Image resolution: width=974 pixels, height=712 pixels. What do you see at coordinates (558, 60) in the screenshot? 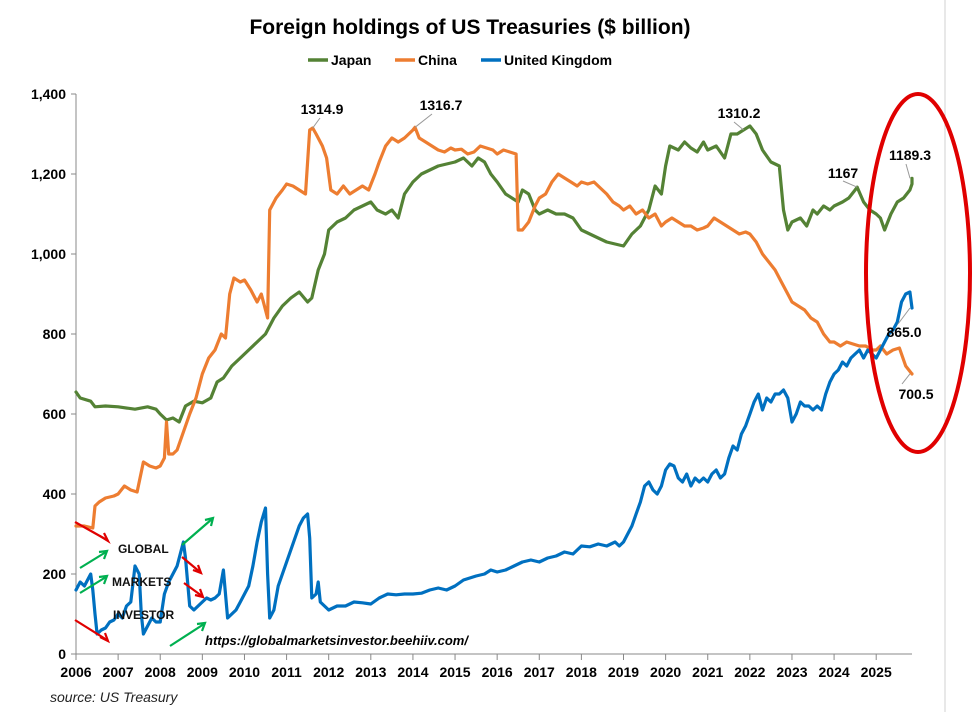
I see `legend-label-united-kingdom: United Kingdom` at bounding box center [558, 60].